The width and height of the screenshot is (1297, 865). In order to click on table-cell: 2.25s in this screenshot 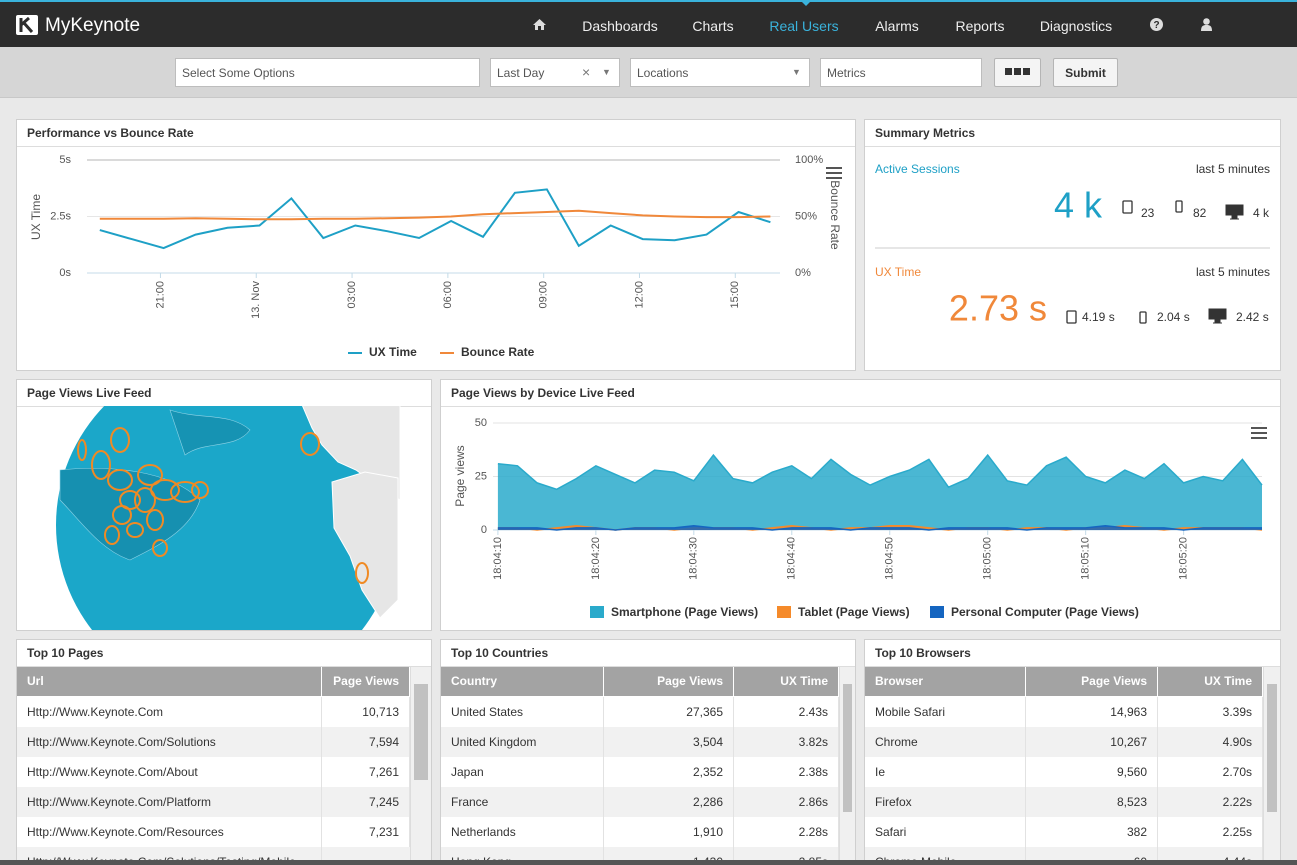, I will do `click(1210, 832)`.